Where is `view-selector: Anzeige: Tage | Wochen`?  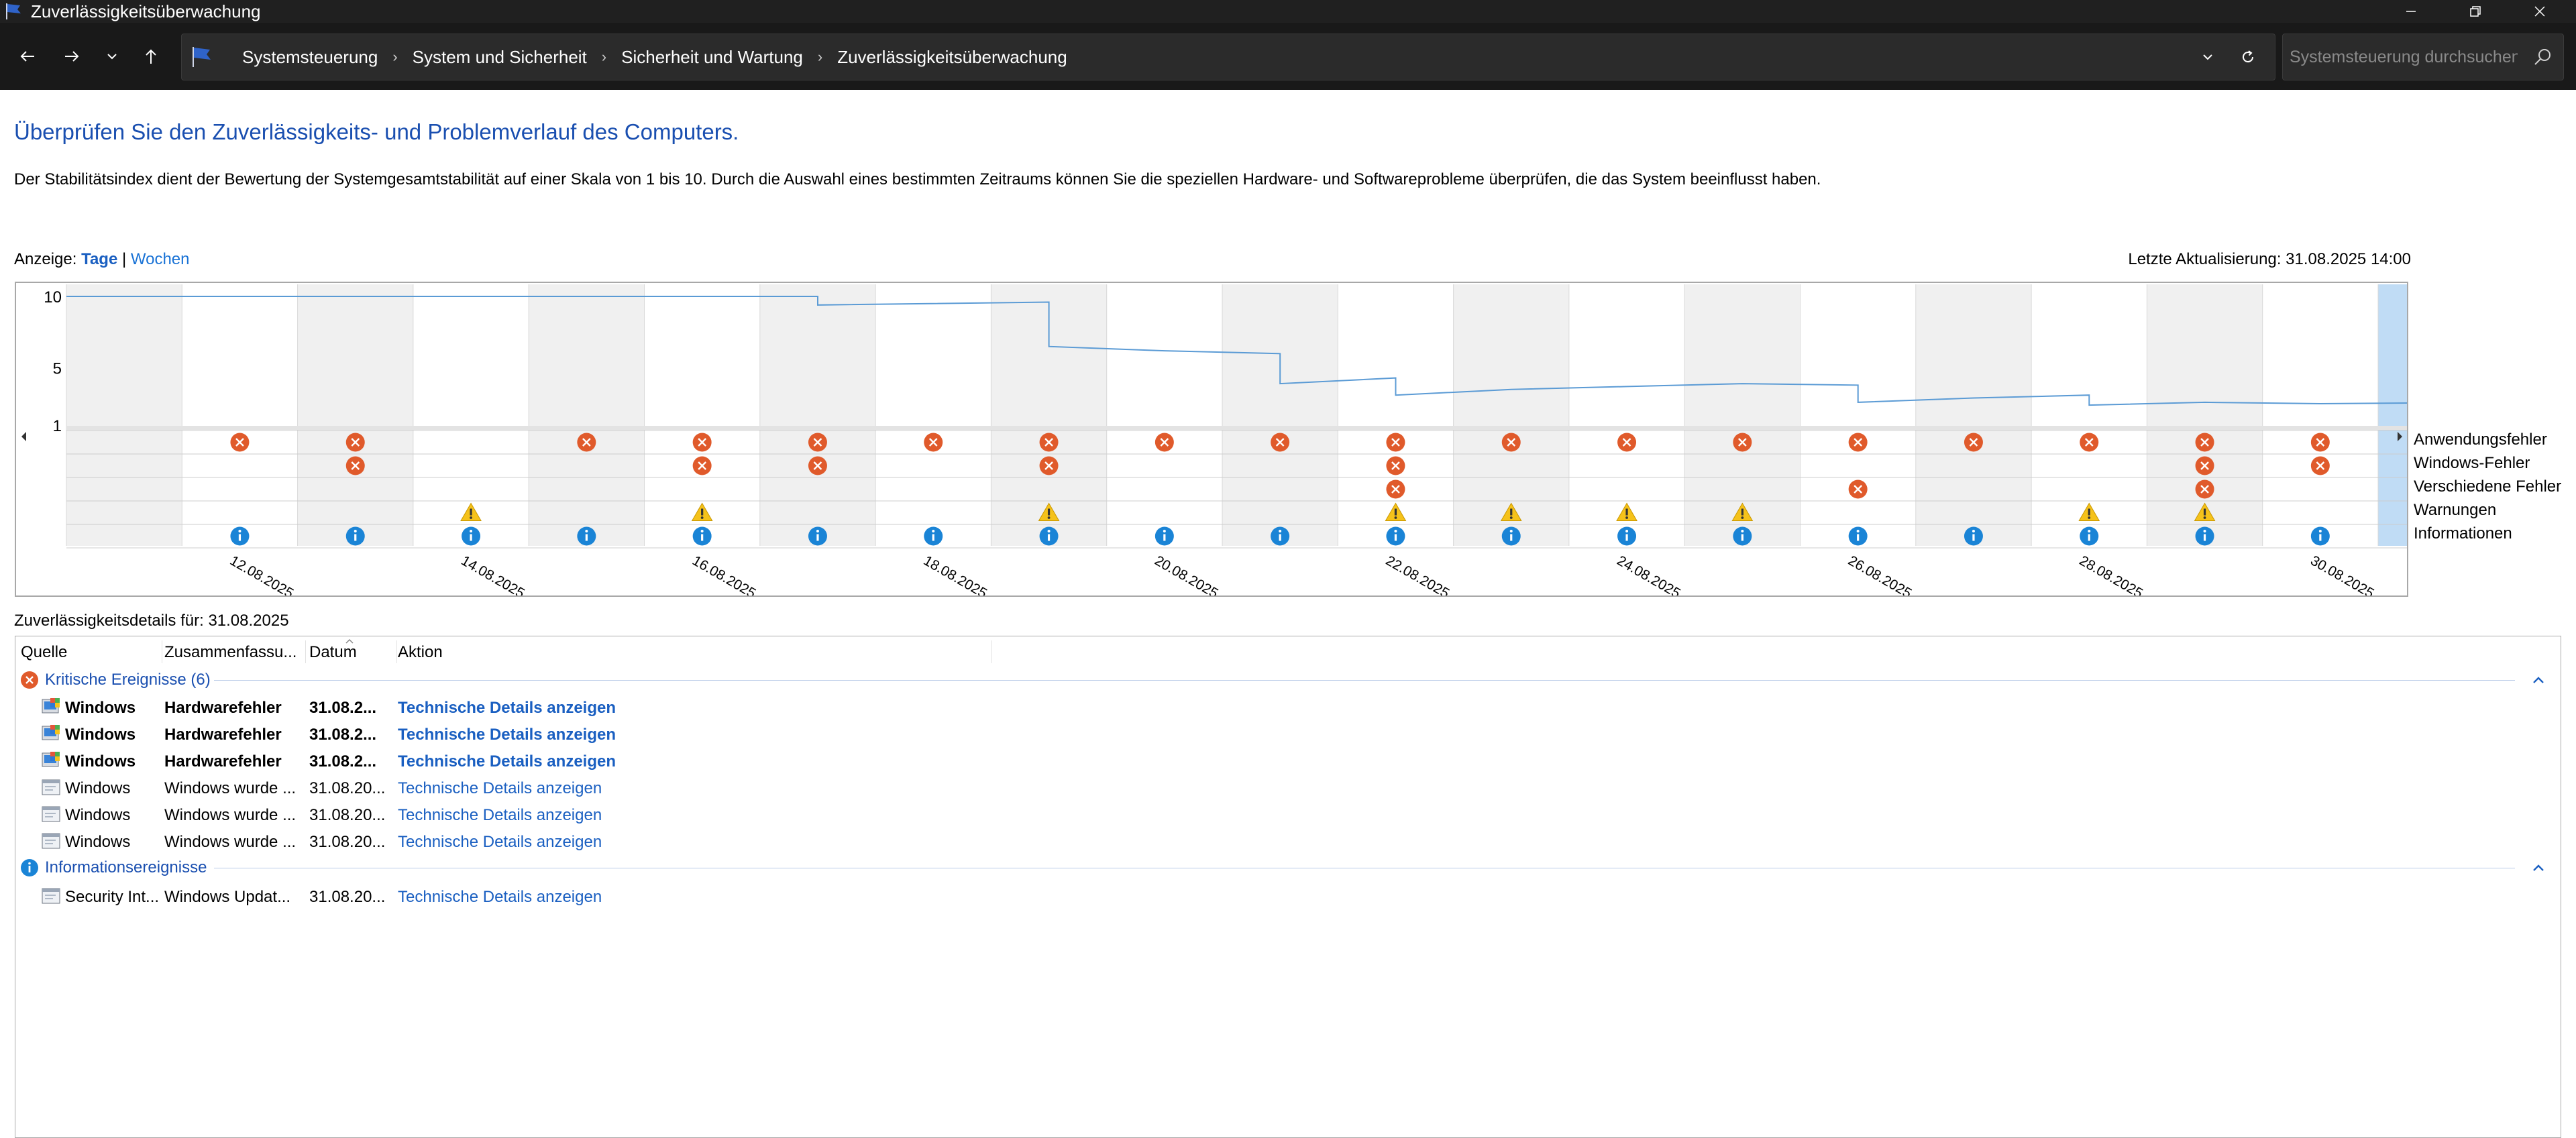
view-selector: Anzeige: Tage | Wochen is located at coordinates (102, 259).